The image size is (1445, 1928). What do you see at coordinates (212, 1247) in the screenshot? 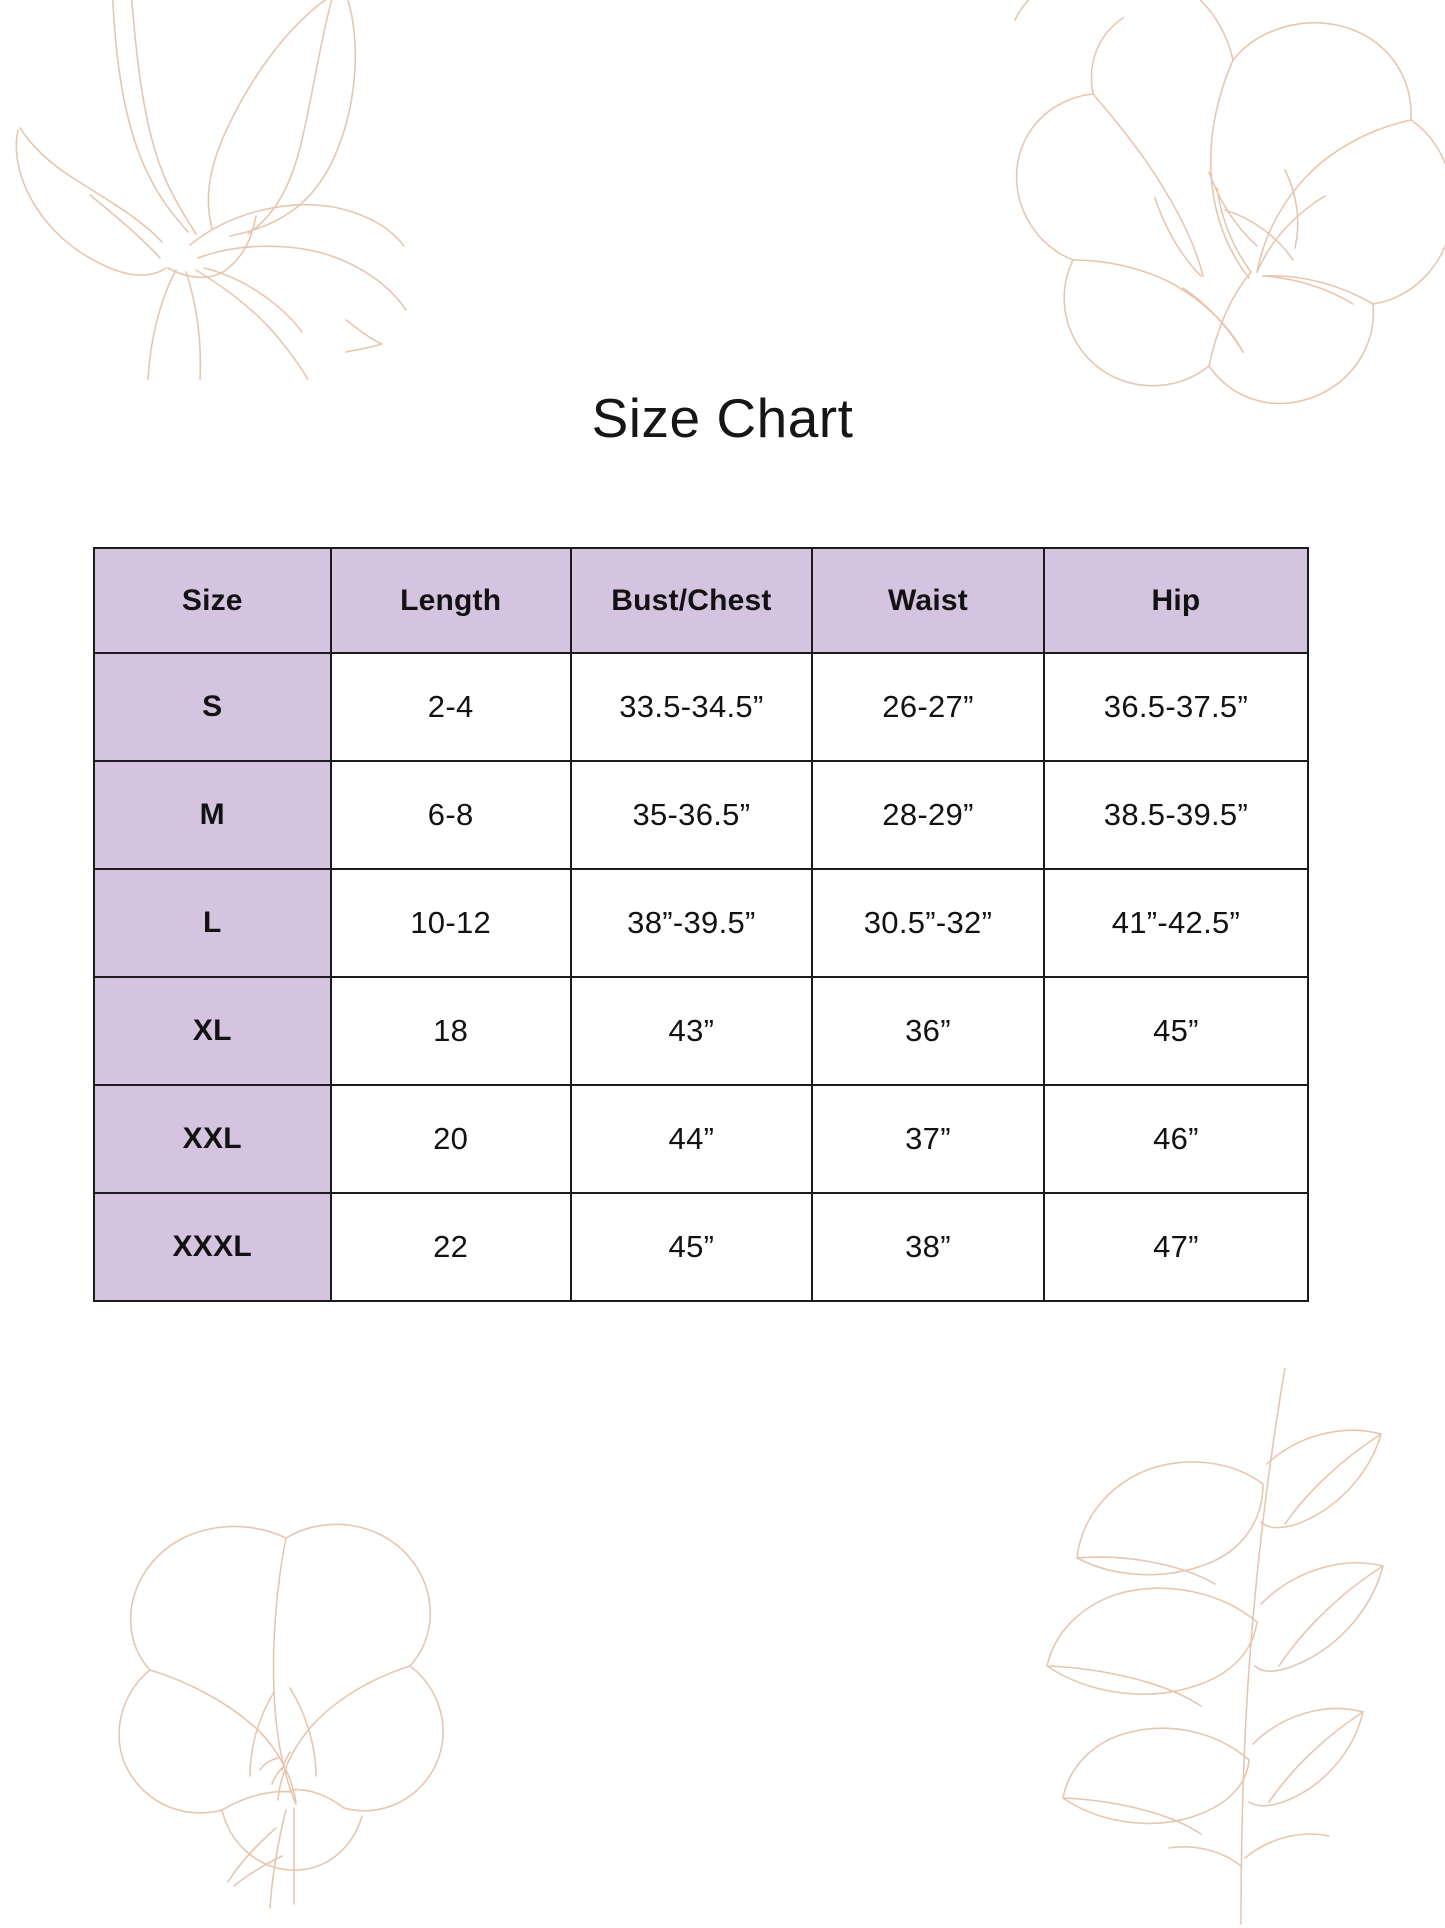
I see `cell-size: XXXL` at bounding box center [212, 1247].